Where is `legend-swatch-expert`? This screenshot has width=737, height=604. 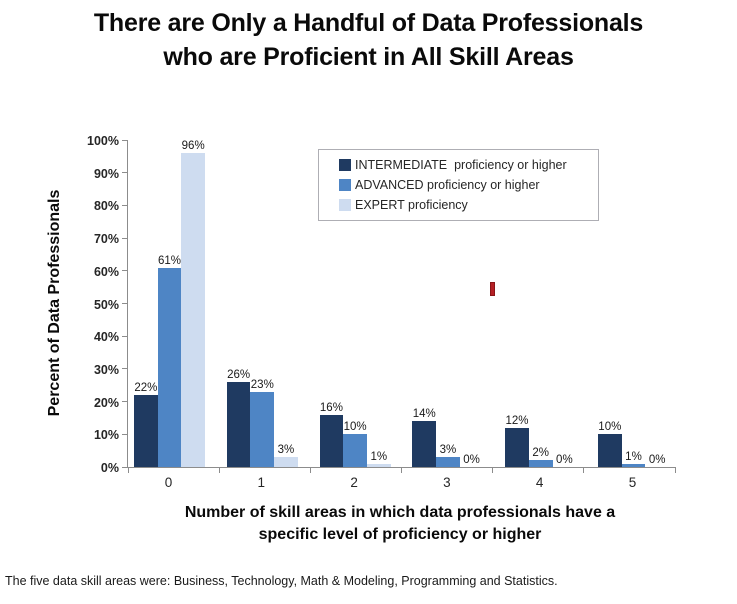 legend-swatch-expert is located at coordinates (345, 205).